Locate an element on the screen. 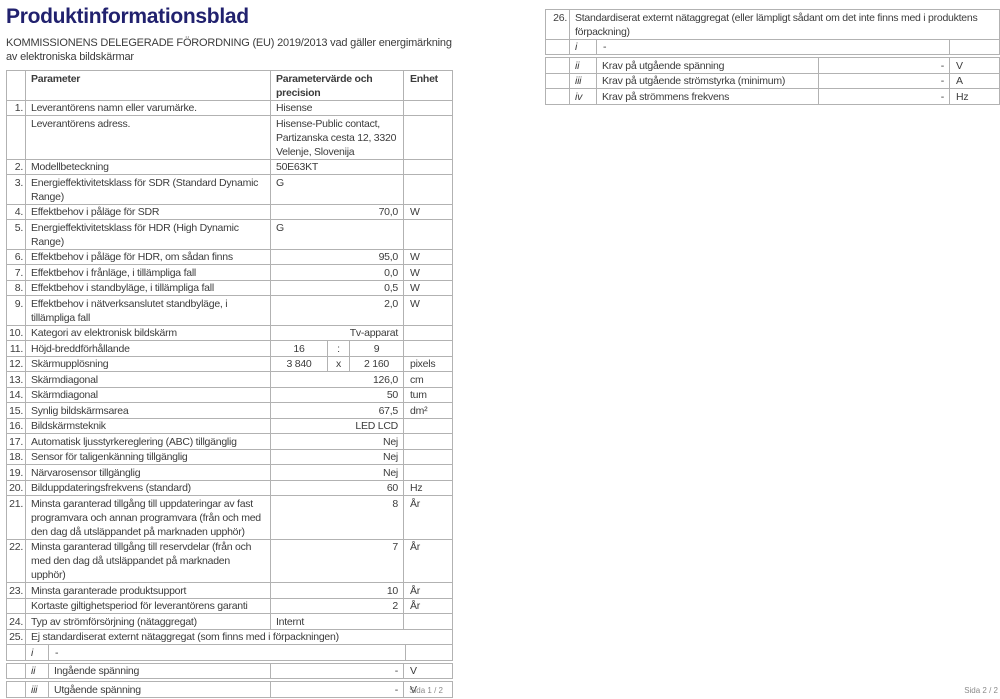 Image resolution: width=1000 pixels, height=699 pixels. row-number: 19. is located at coordinates (16, 472).